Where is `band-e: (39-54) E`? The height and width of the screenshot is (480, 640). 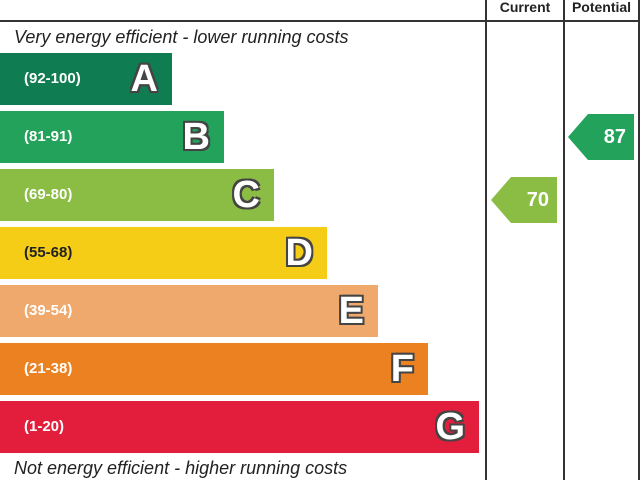
band-e: (39-54) E is located at coordinates (189, 311).